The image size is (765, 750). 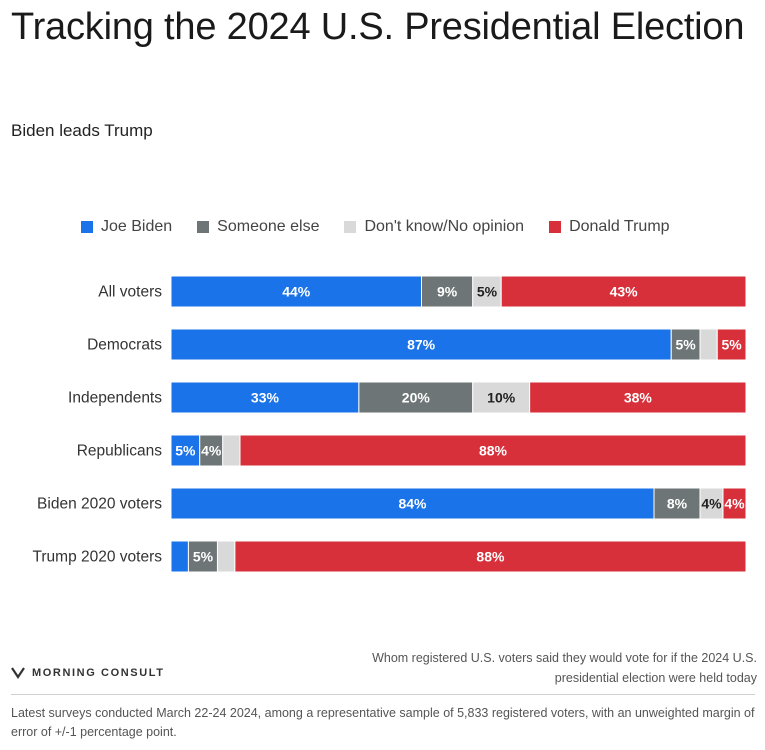 I want to click on data-label: 84%, so click(x=412, y=504).